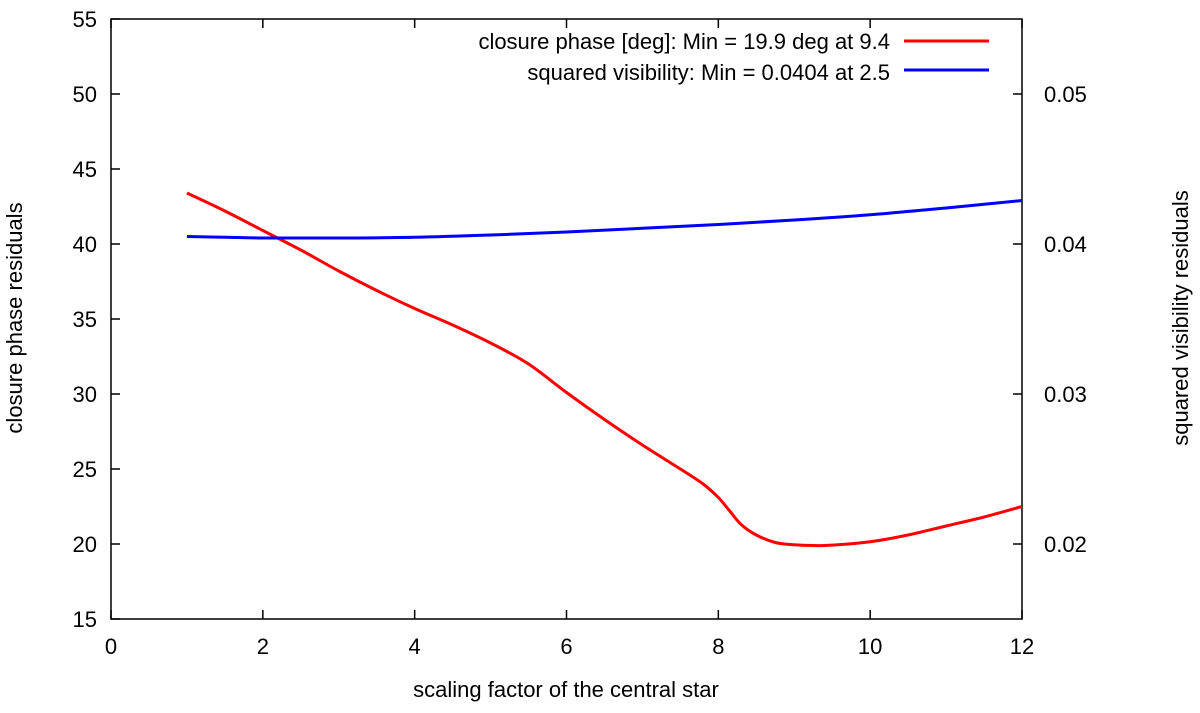 This screenshot has width=1200, height=713. What do you see at coordinates (566, 689) in the screenshot?
I see `x-axis-title: scaling factor of the central star` at bounding box center [566, 689].